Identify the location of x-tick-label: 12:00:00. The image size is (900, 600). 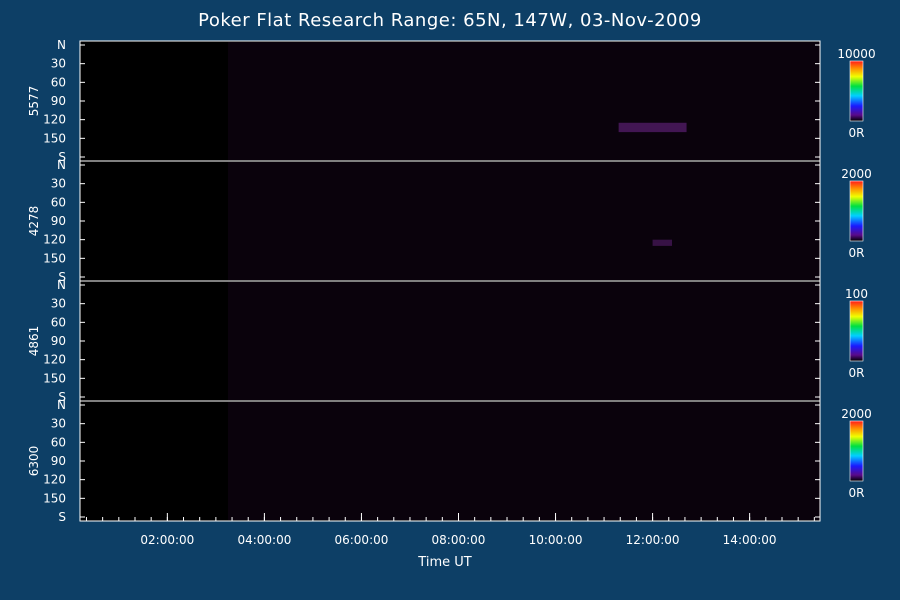
(653, 540).